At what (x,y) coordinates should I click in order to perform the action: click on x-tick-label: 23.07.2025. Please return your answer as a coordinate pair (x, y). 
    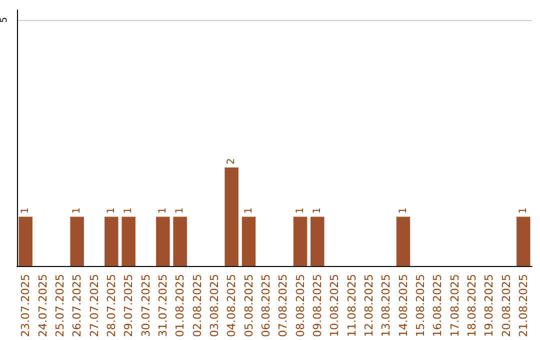
    Looking at the image, I should click on (25, 306).